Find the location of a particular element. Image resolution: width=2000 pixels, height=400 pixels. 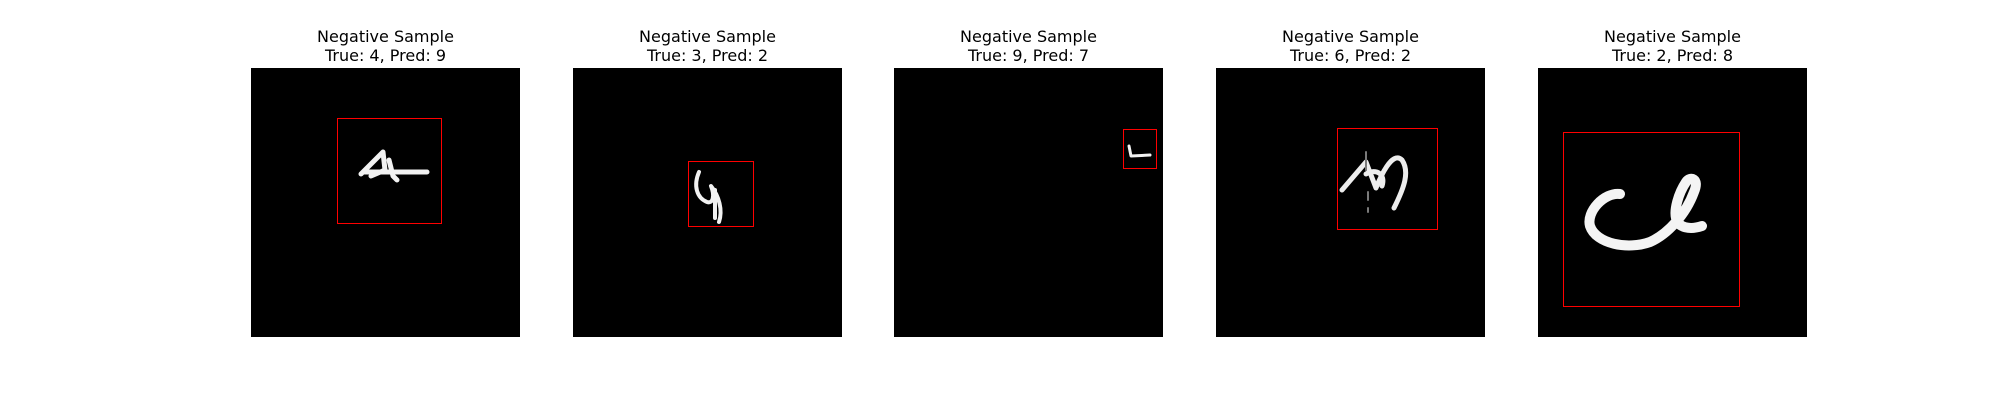

panel-title: Negative Sample True: 6, Pred: 2 is located at coordinates (1350, 46).